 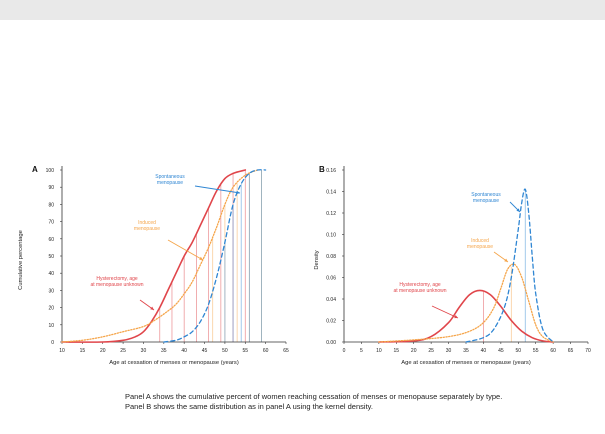 I want to click on y-tick-label-a-6: 60, so click(x=51, y=240).